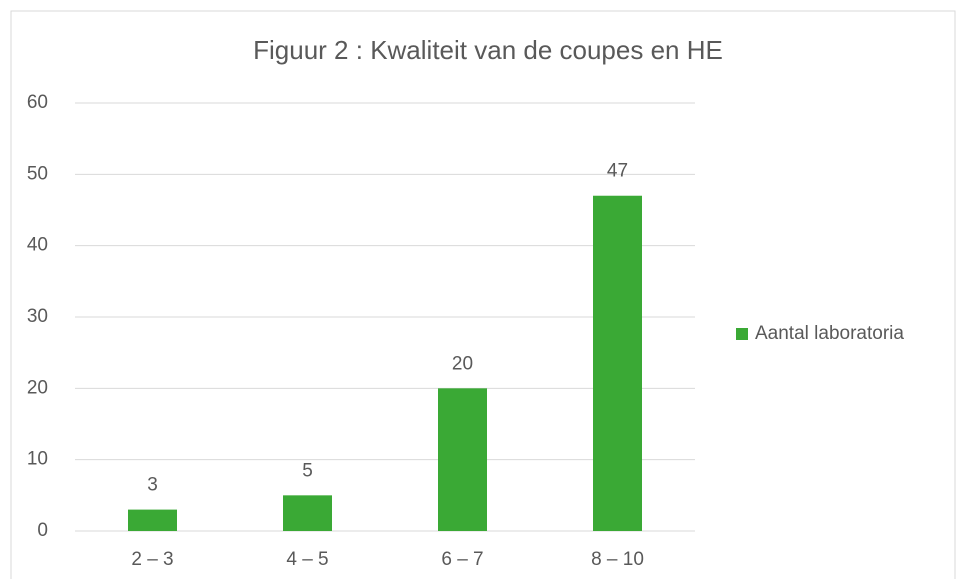  Describe the element at coordinates (37, 245) in the screenshot. I see `y-tick-label: 40` at that location.